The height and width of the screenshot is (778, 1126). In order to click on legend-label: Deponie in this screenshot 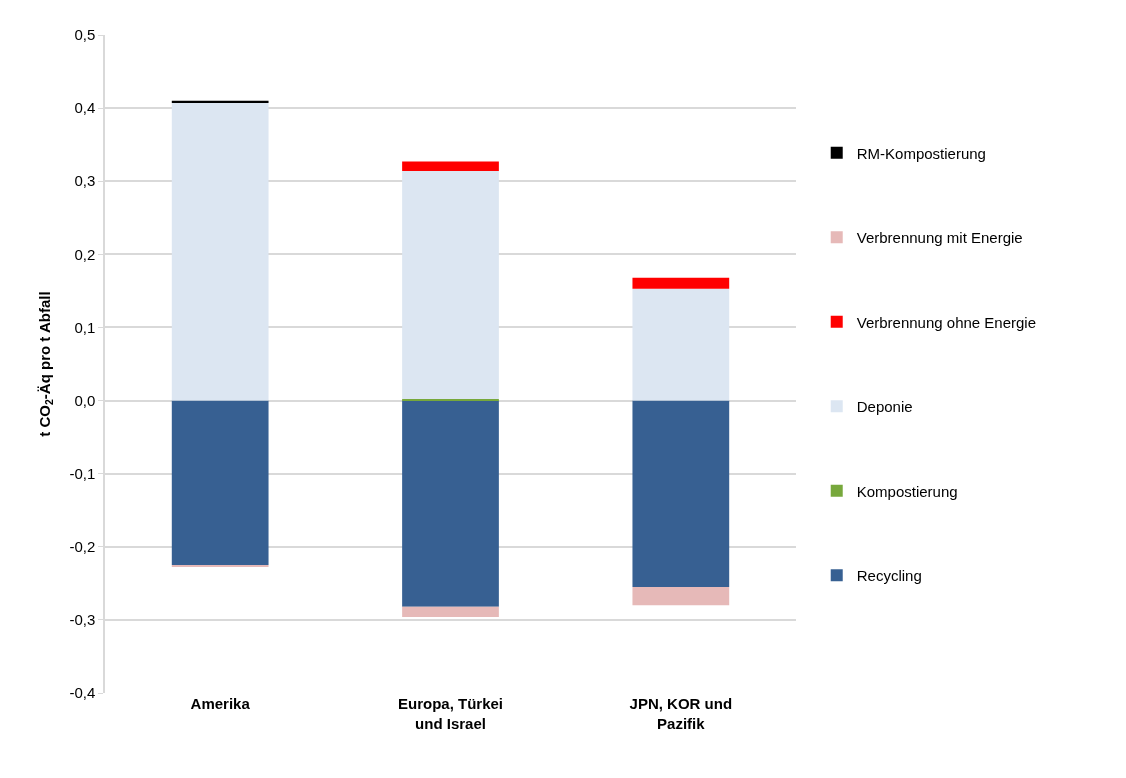, I will do `click(884, 407)`.